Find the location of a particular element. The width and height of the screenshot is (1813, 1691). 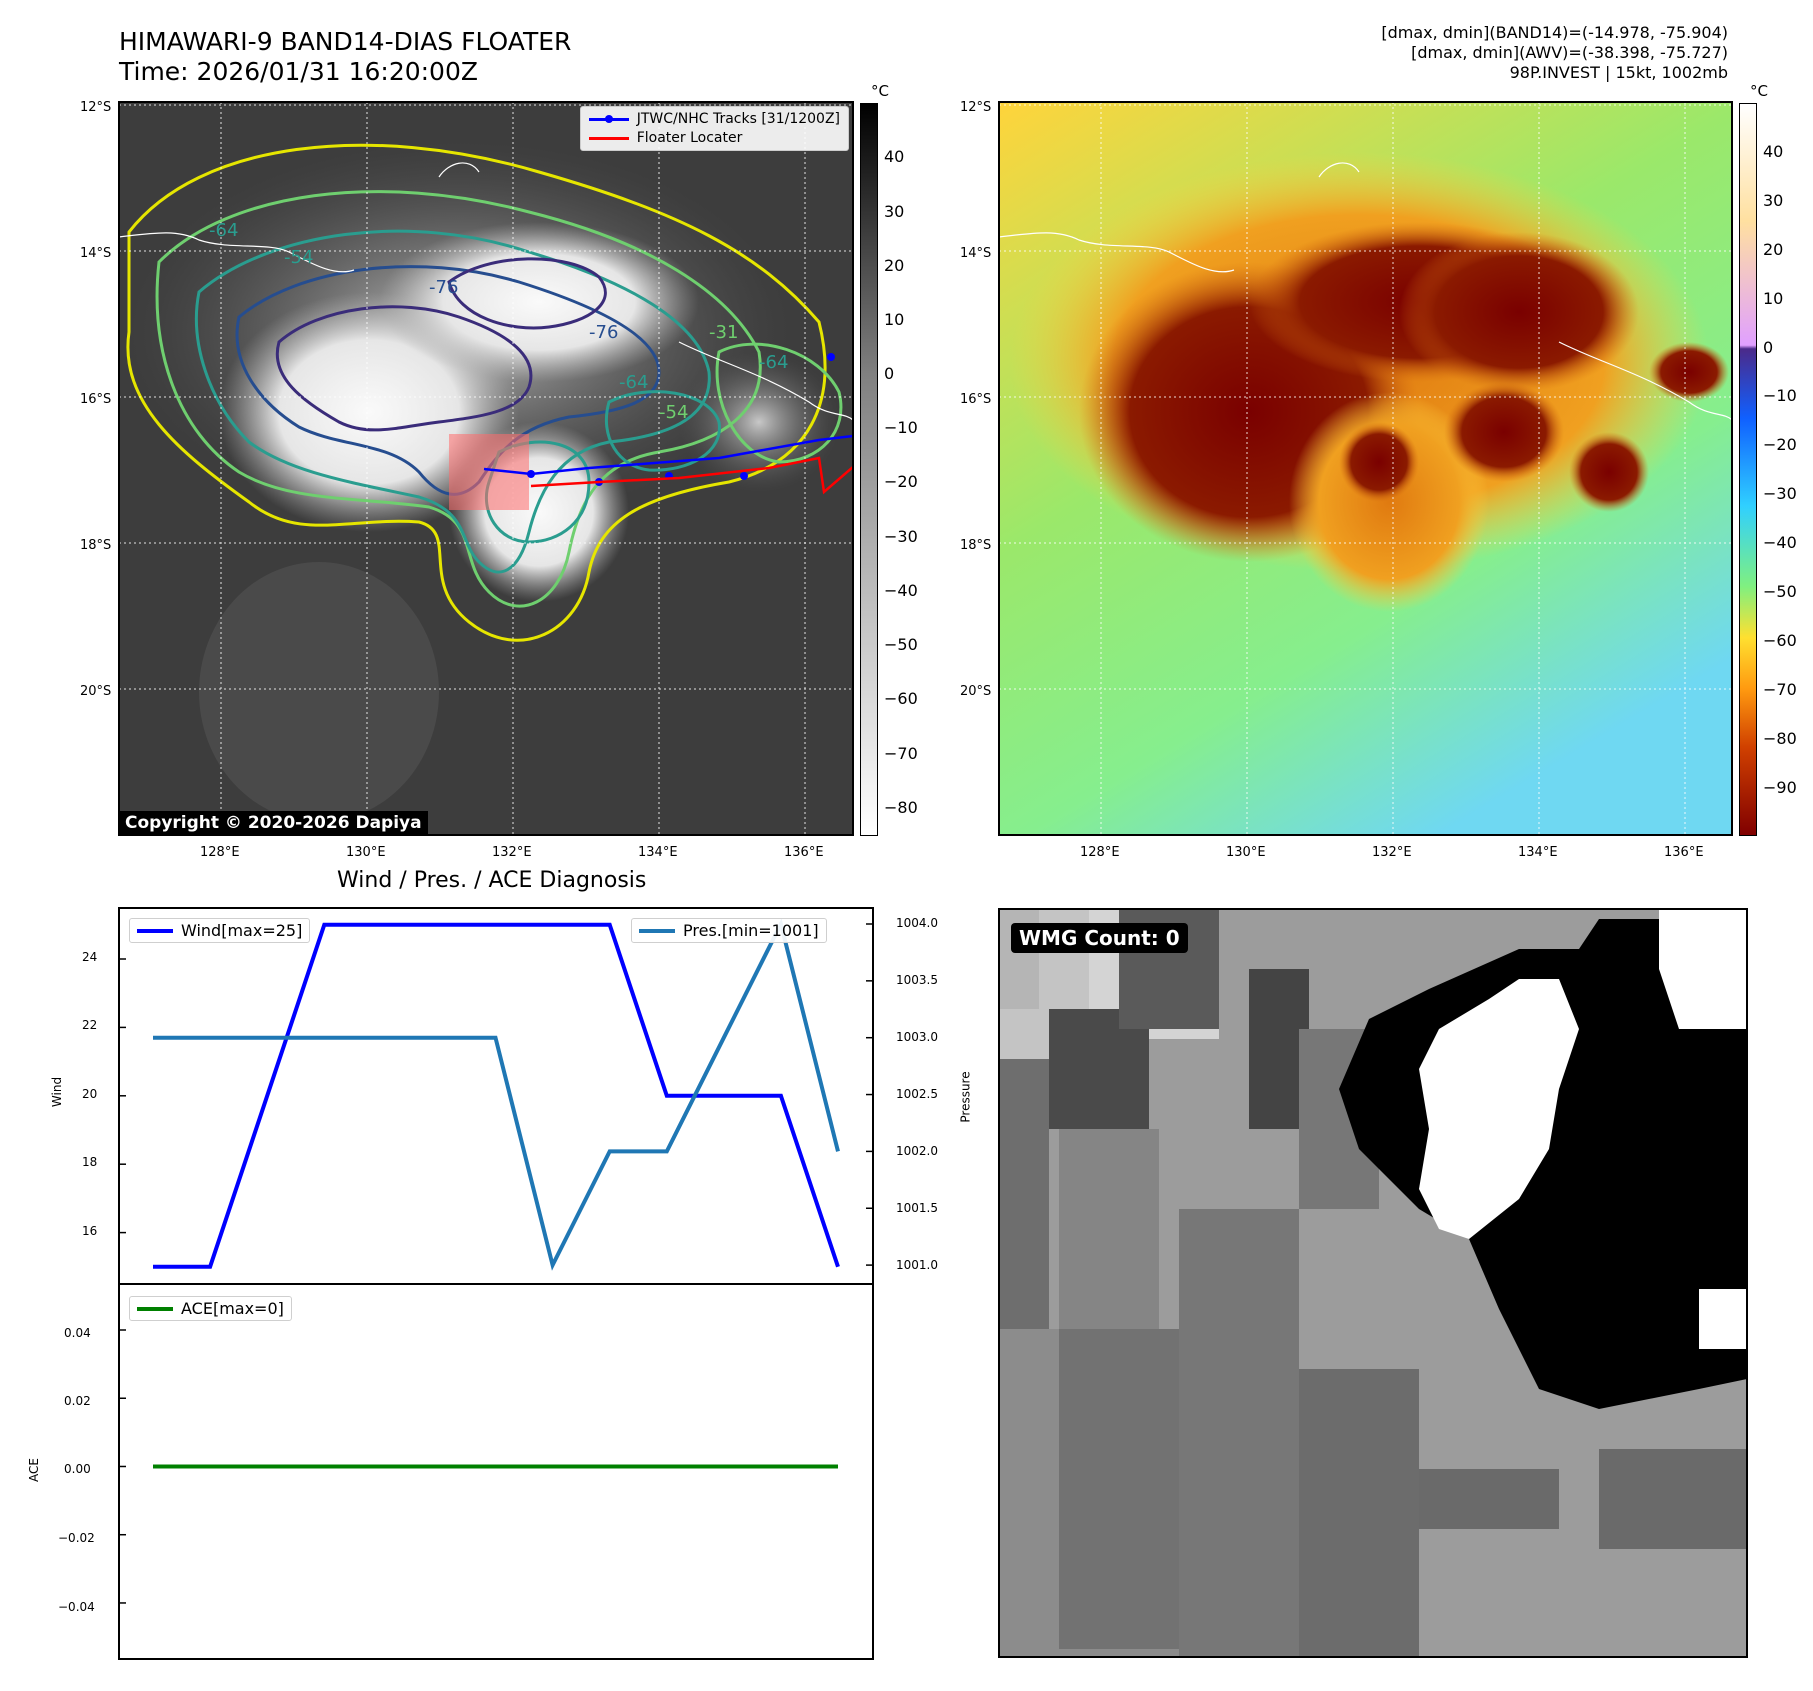

pres-legend-label: Pres.[min=1001] is located at coordinates (751, 930).